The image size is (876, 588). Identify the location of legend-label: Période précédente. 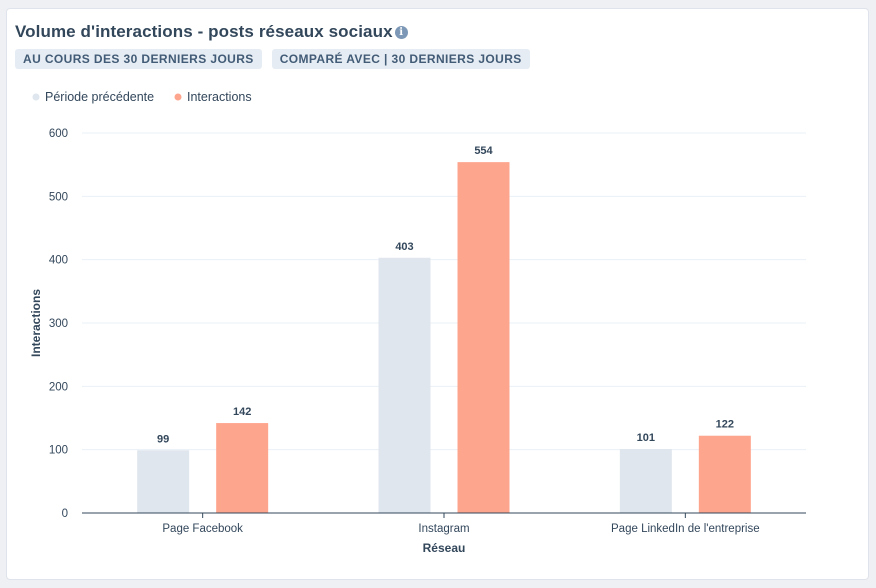
(99, 97).